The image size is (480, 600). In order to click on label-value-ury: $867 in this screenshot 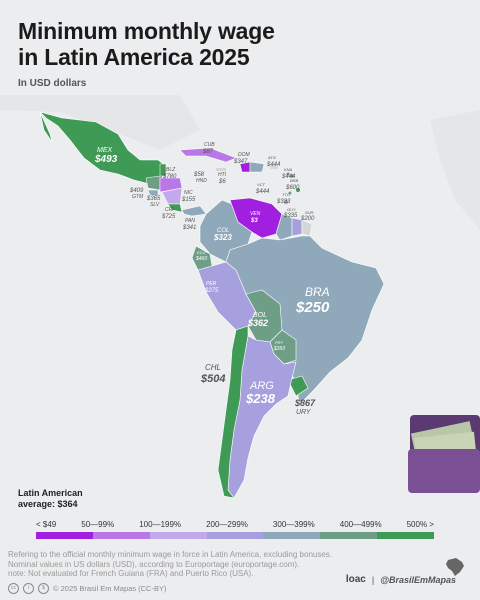, I will do `click(305, 403)`.